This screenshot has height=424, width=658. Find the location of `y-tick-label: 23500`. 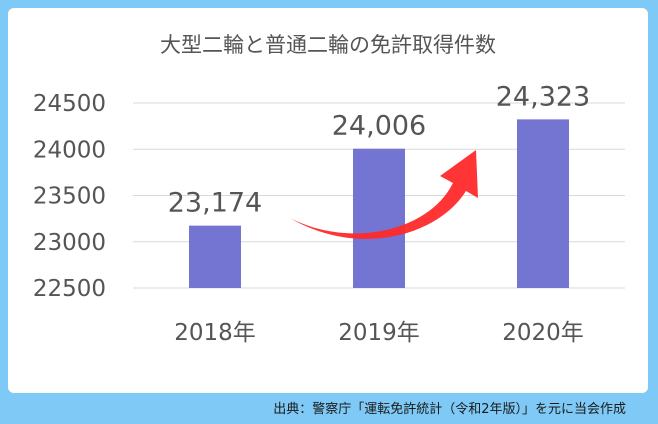

y-tick-label: 23500 is located at coordinates (69, 197).